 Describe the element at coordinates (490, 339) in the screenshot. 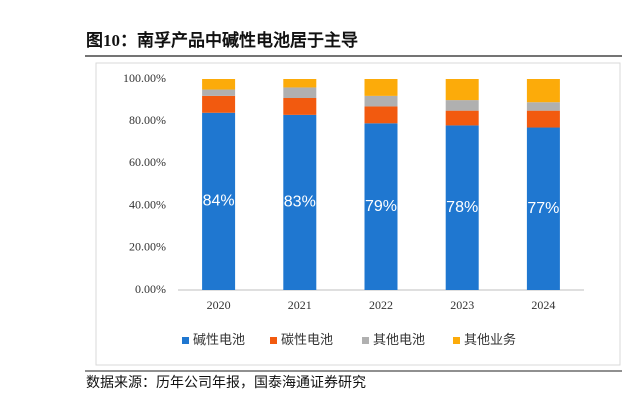

I see `legend-label: 其他业务` at that location.